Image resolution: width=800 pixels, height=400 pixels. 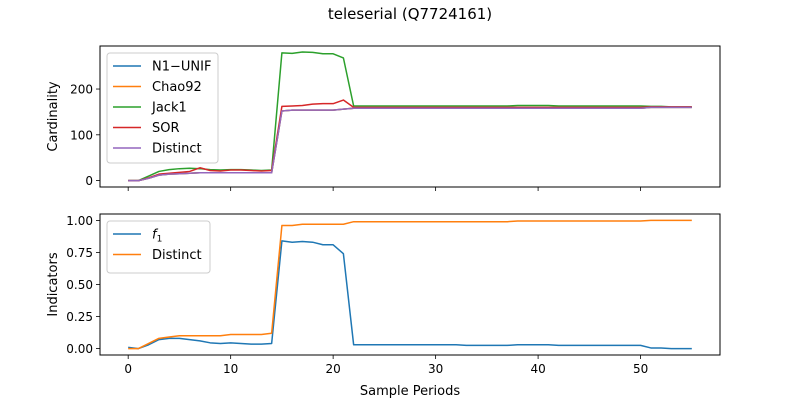 What do you see at coordinates (230, 369) in the screenshot?
I see `x-tick-label: 10` at bounding box center [230, 369].